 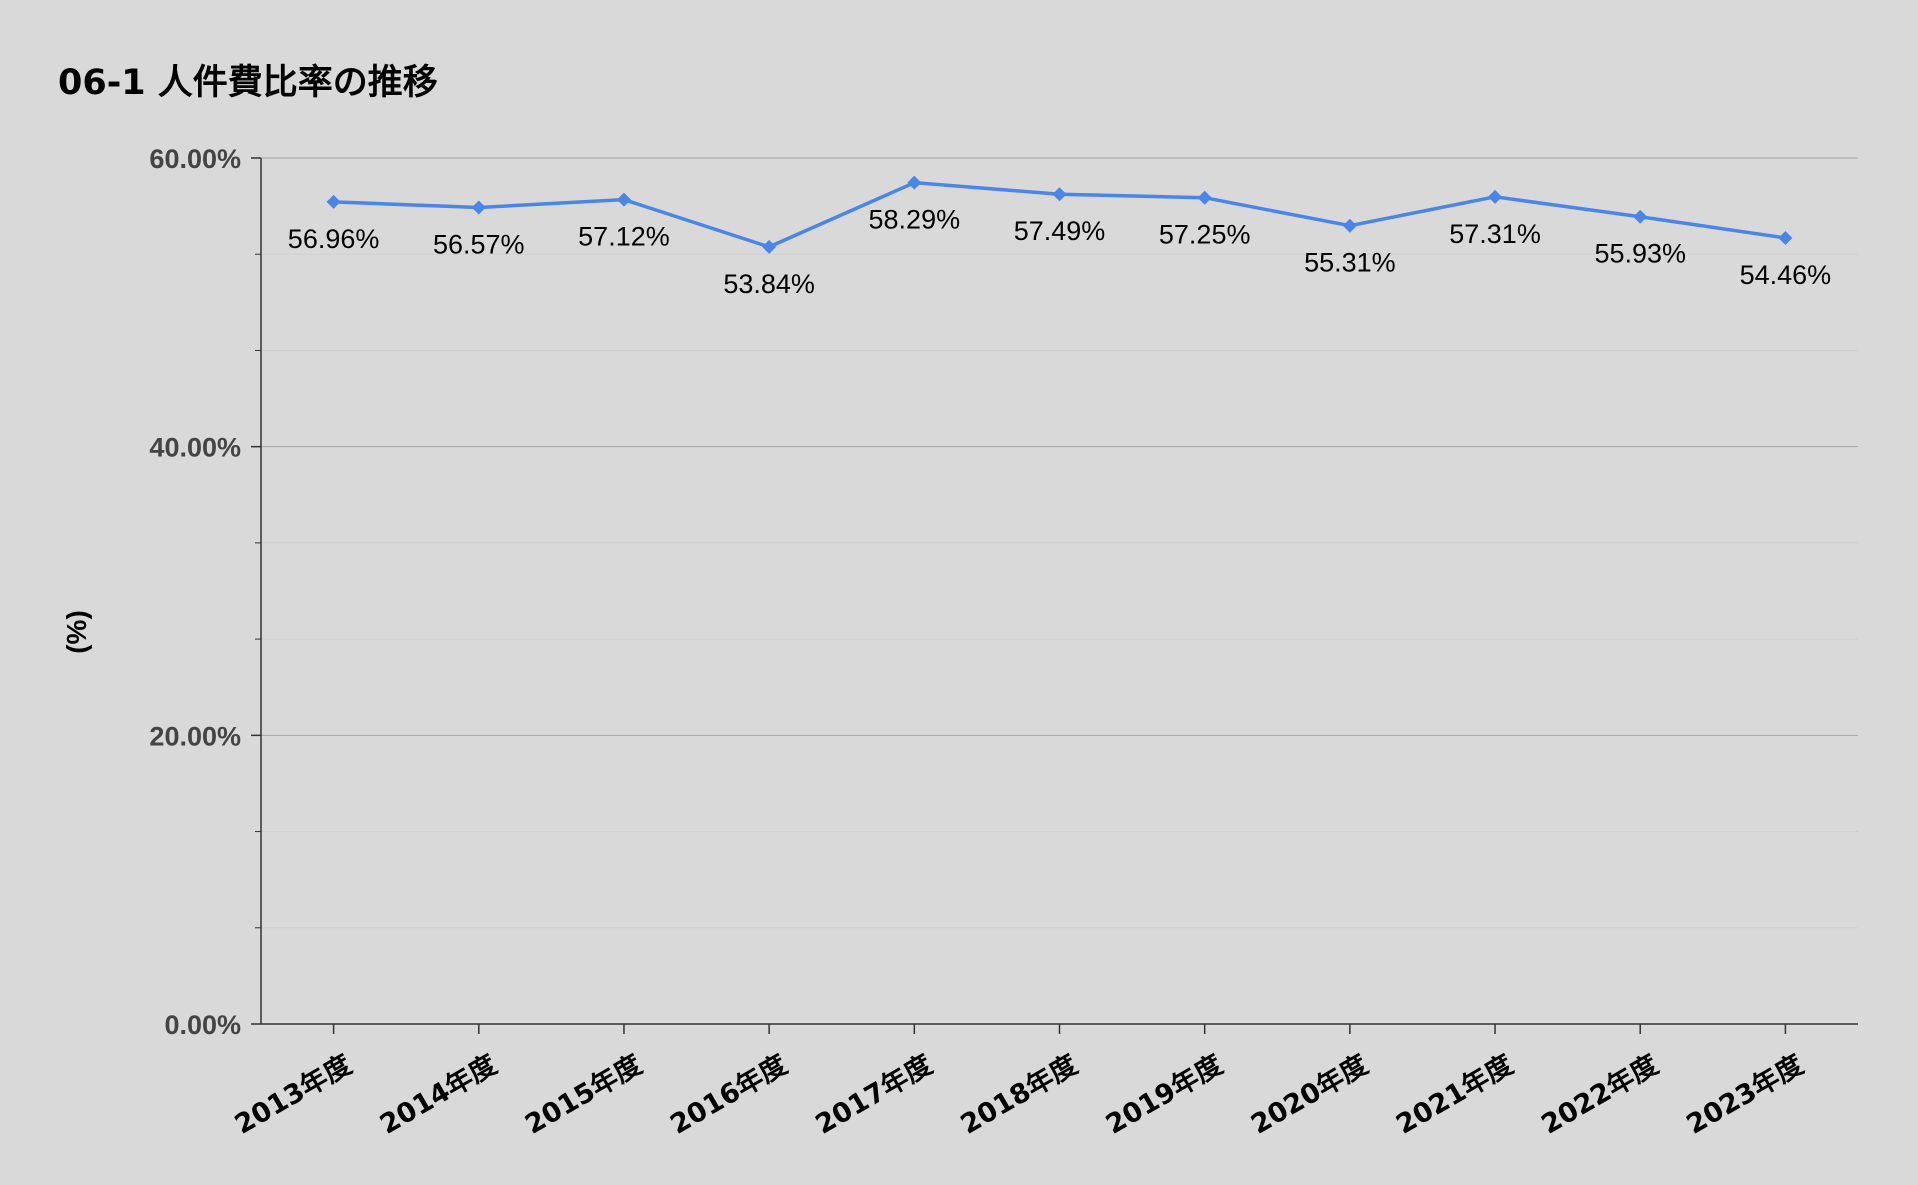 What do you see at coordinates (584, 1094) in the screenshot?
I see `x-tick-label: 2015年度` at bounding box center [584, 1094].